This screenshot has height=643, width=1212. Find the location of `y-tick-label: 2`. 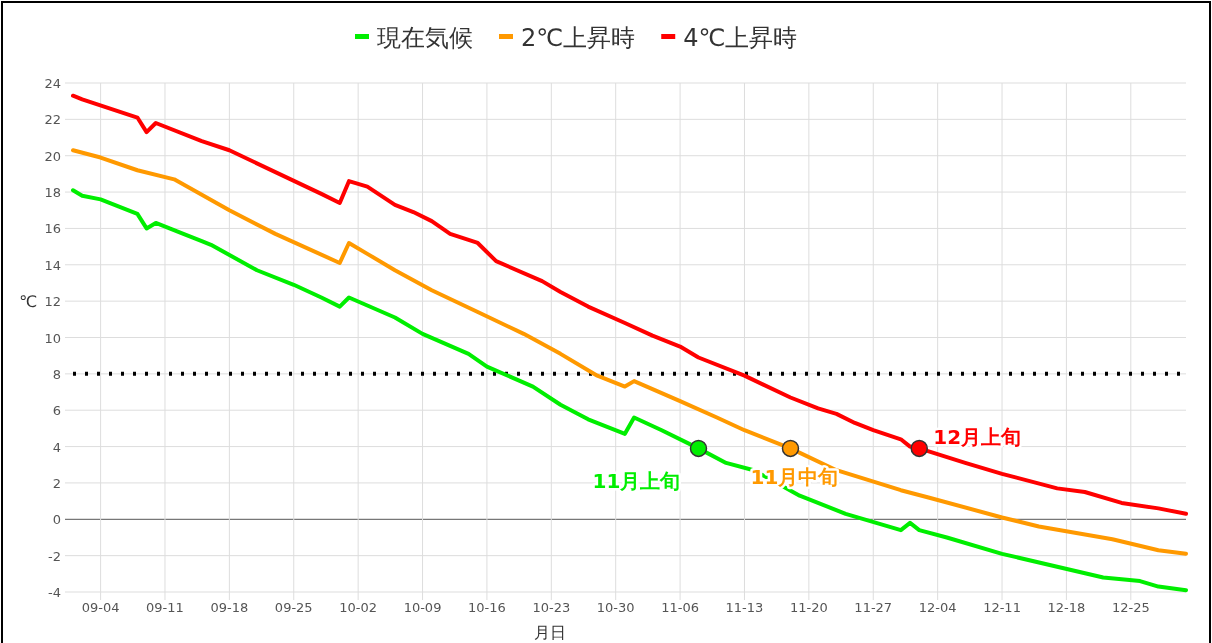

y-tick-label: 2 is located at coordinates (56, 483).